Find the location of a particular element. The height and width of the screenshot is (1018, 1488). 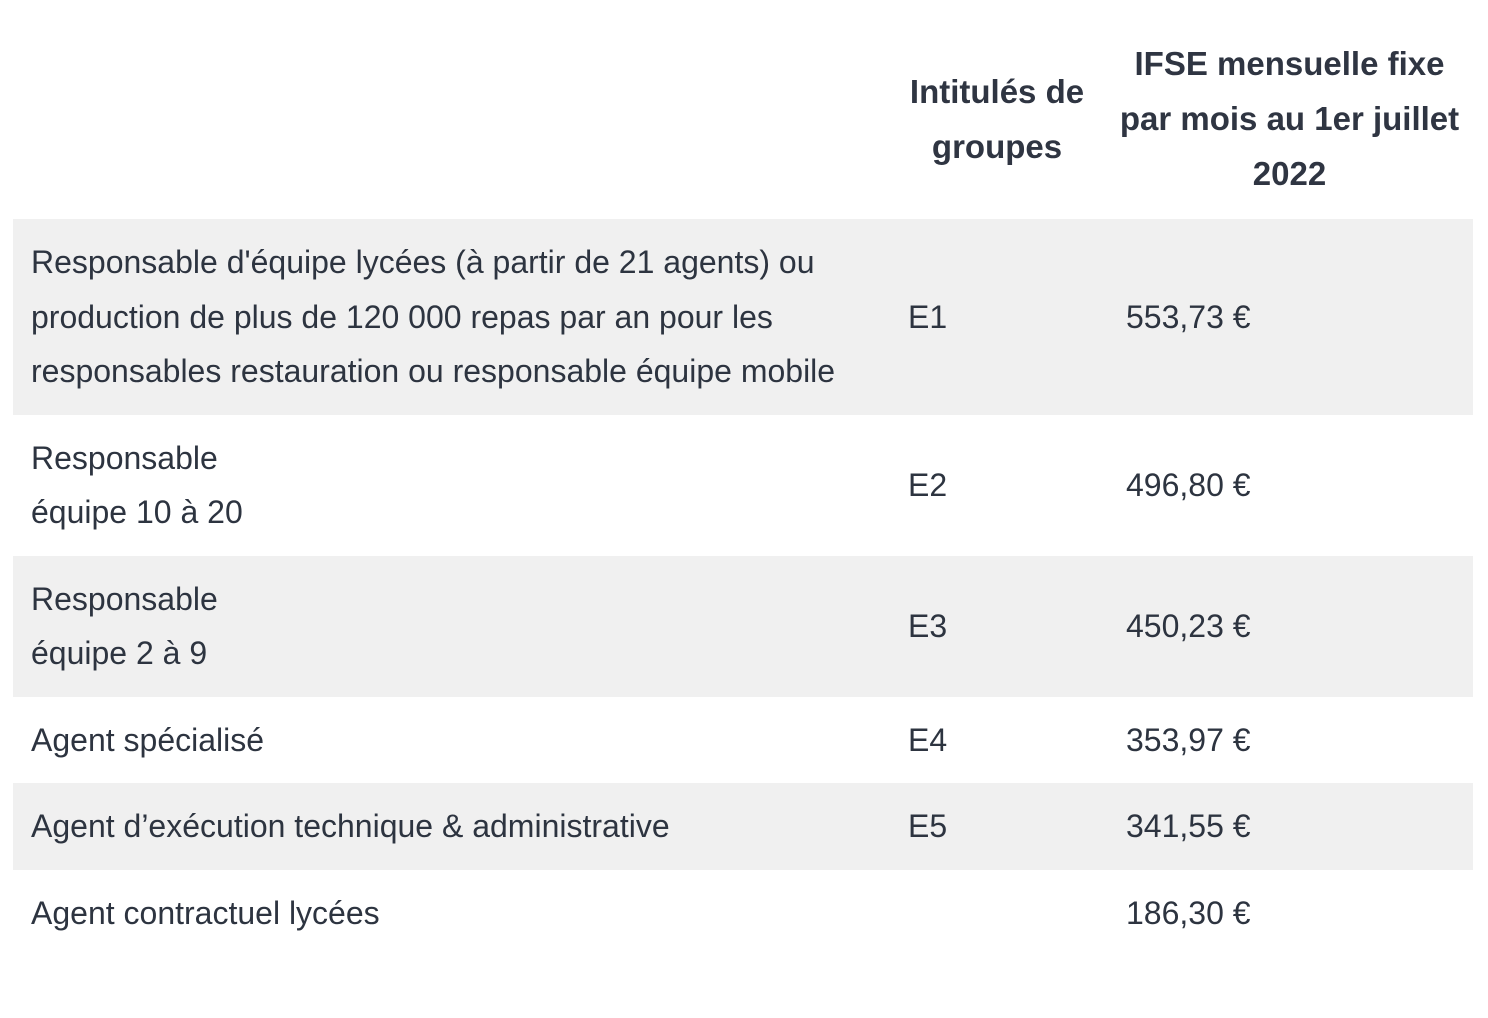

row-amount: 353,97 € is located at coordinates (1289, 739).